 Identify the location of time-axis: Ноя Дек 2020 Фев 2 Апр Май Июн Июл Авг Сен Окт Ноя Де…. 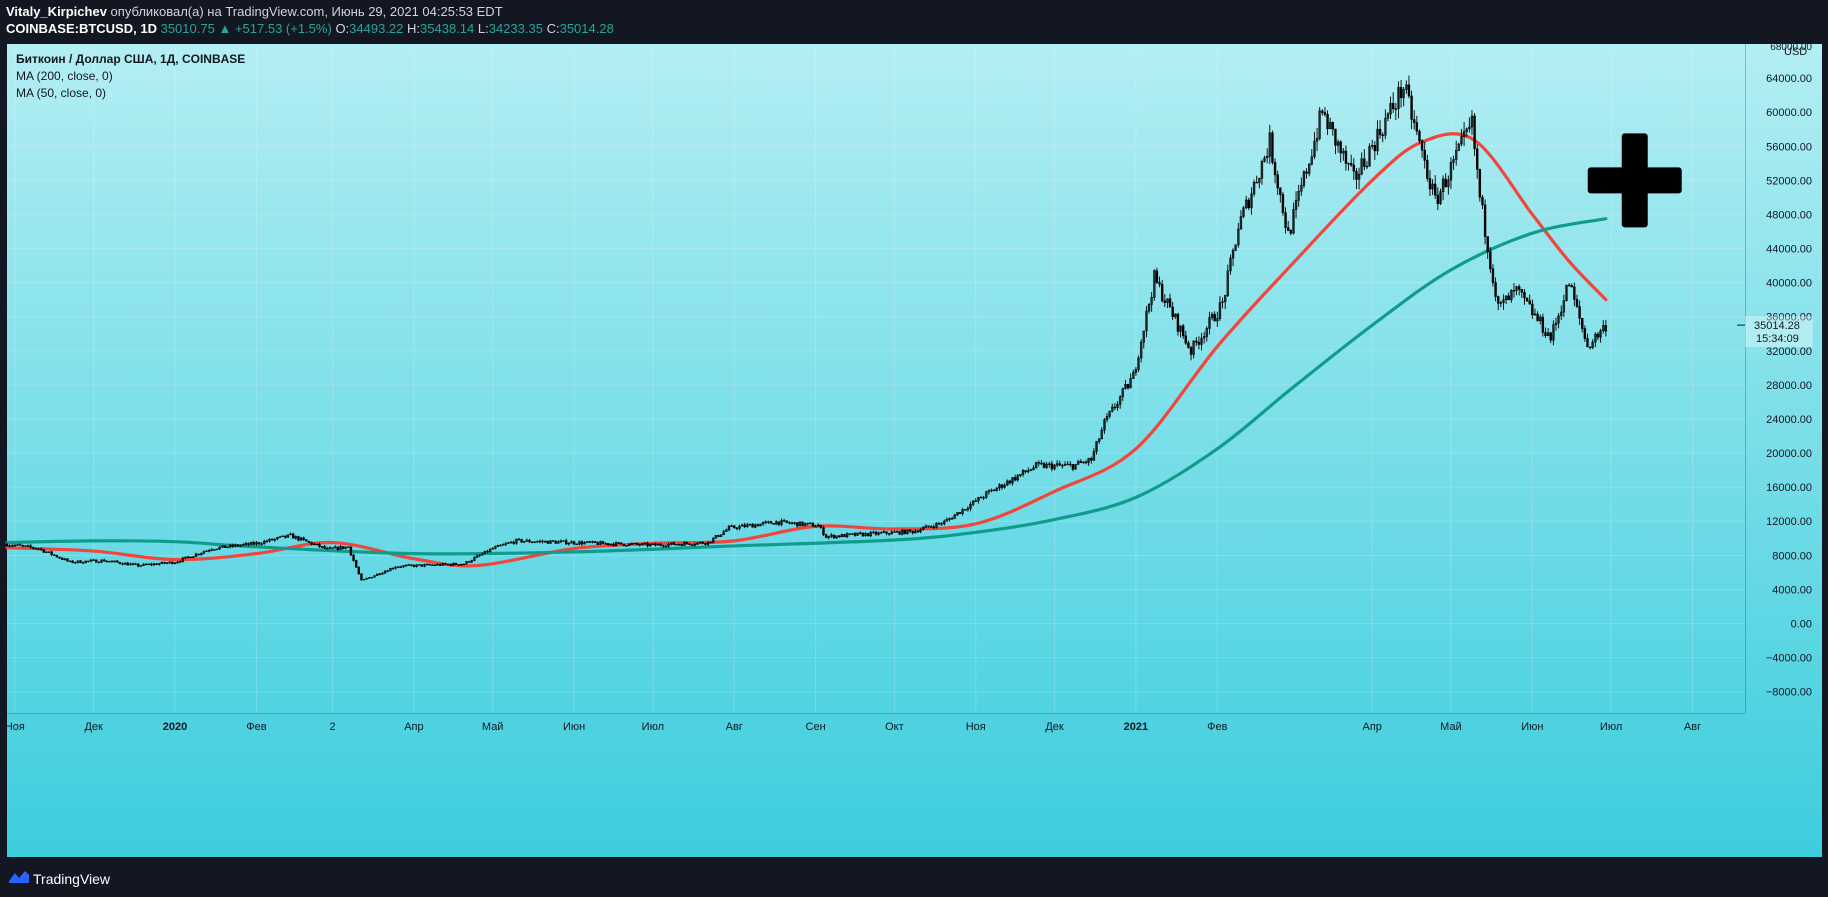
(875, 723).